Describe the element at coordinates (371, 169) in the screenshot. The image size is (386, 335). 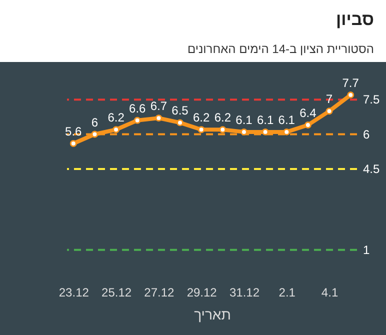
I see `ref-line-label: 4.5` at that location.